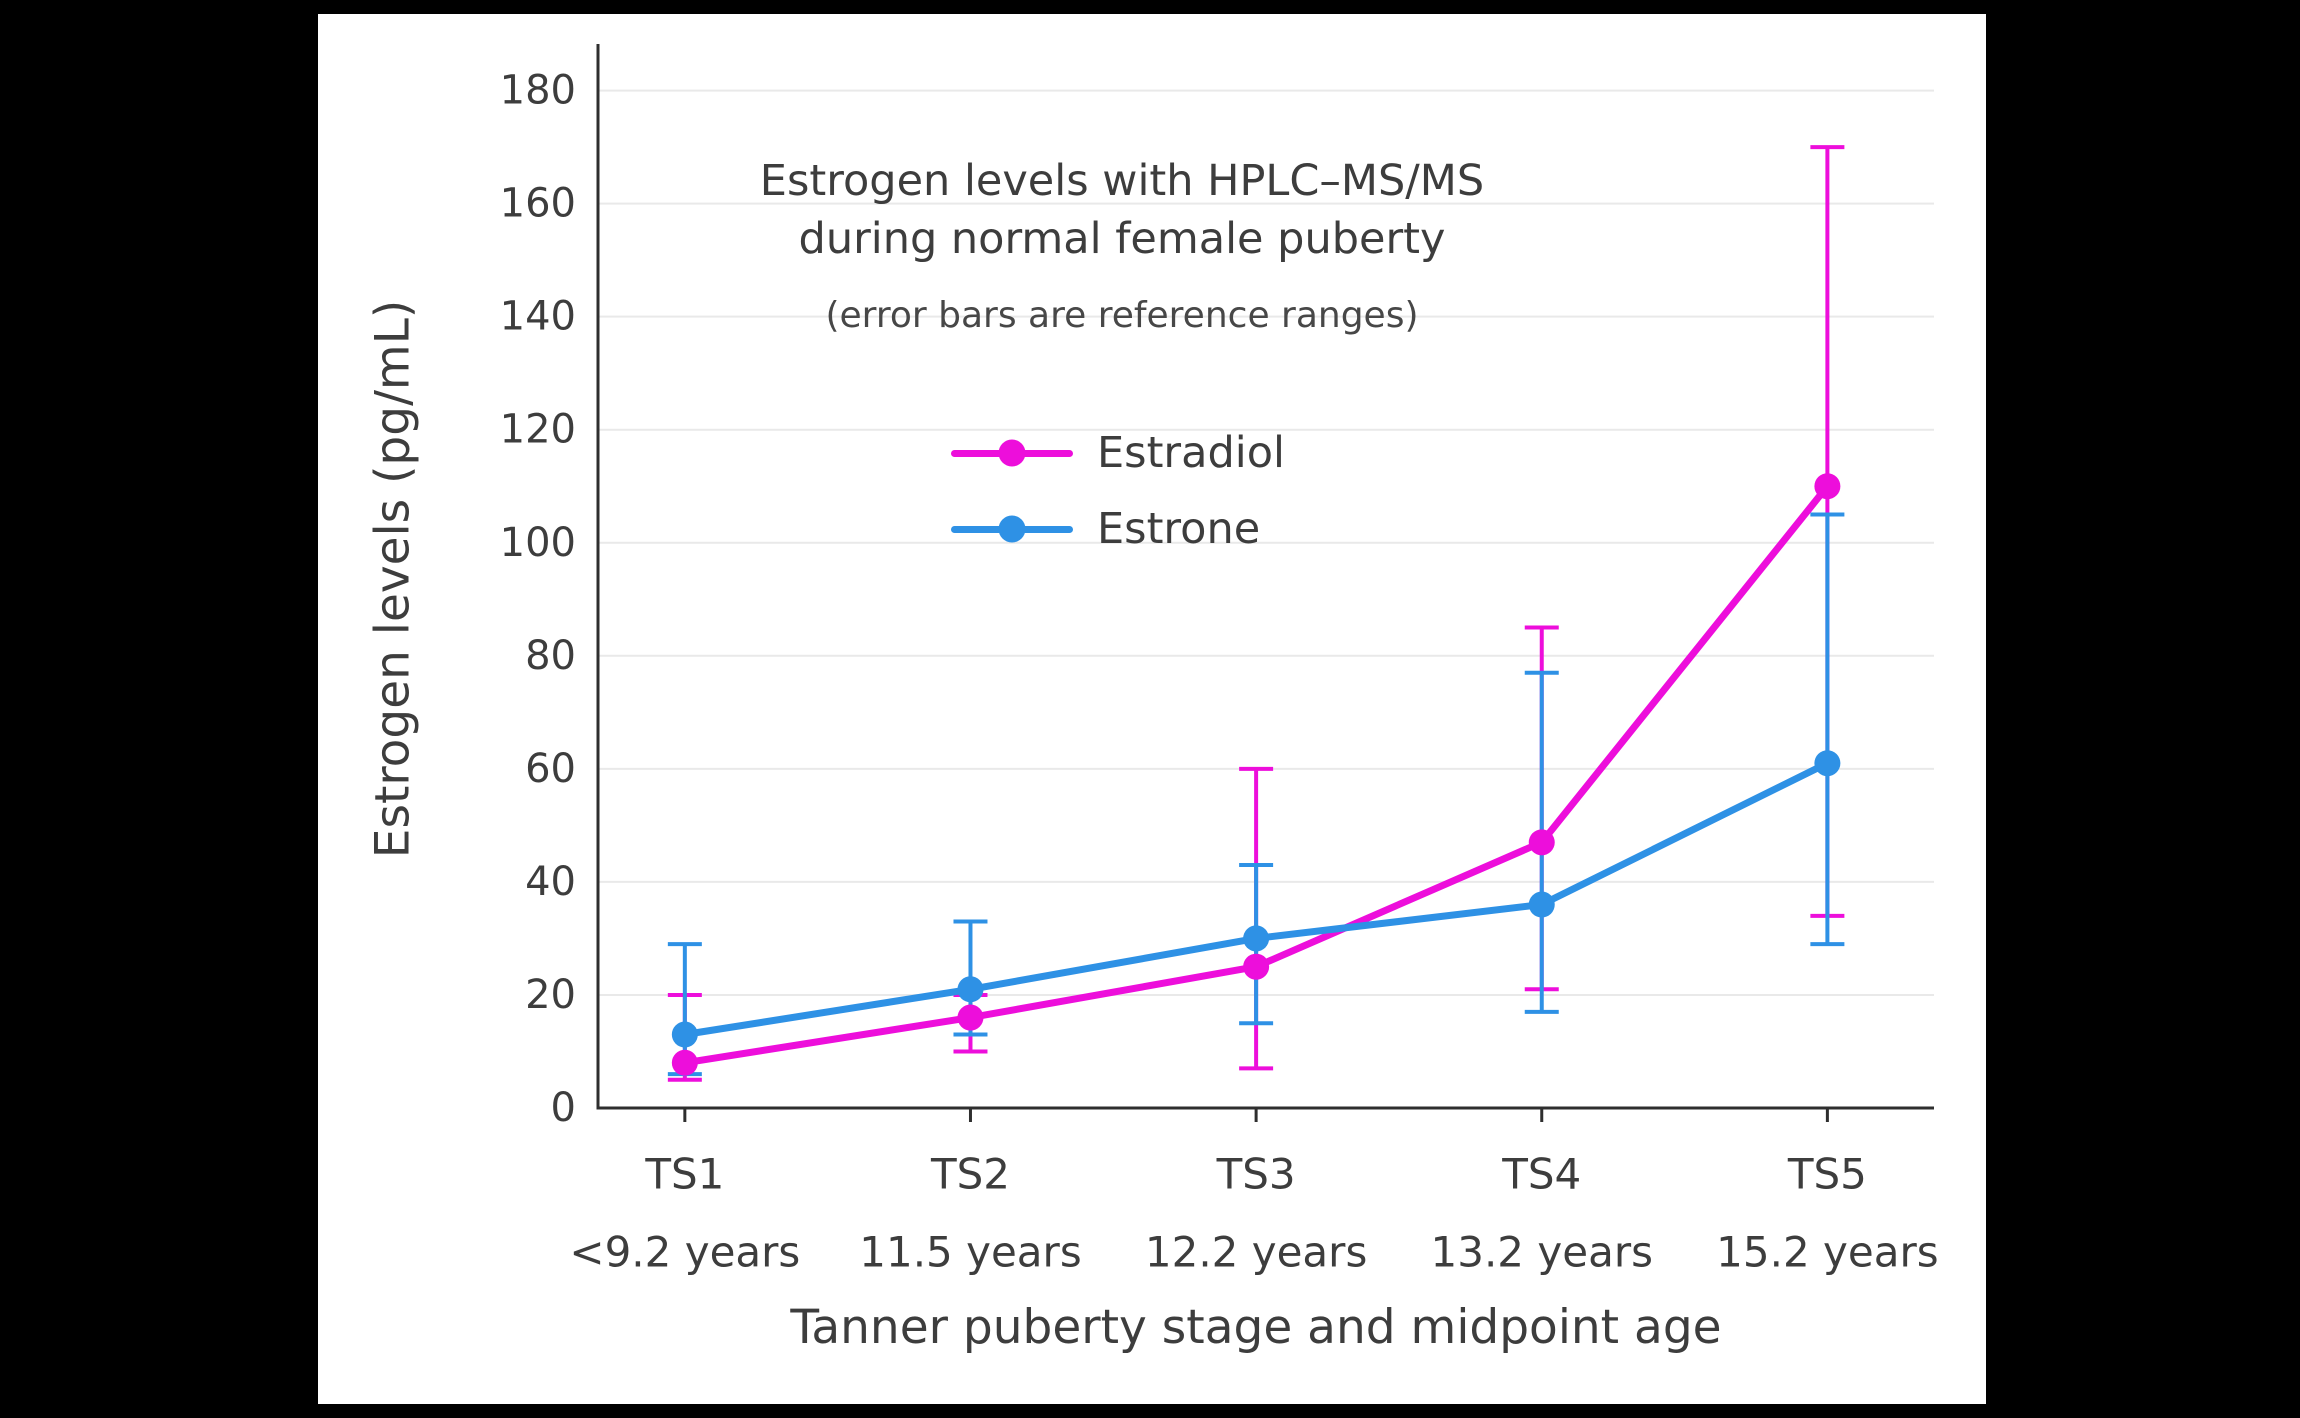 The height and width of the screenshot is (1418, 2300). What do you see at coordinates (1827, 763) in the screenshot?
I see `estrone-point-TS5` at bounding box center [1827, 763].